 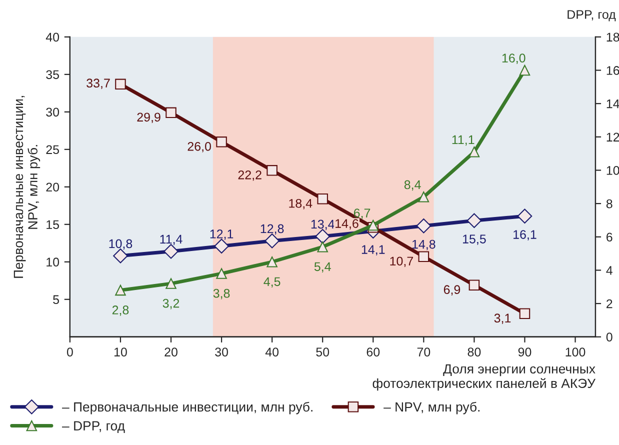 What do you see at coordinates (69, 352) in the screenshot?
I see `x-tick-label: 0` at bounding box center [69, 352].